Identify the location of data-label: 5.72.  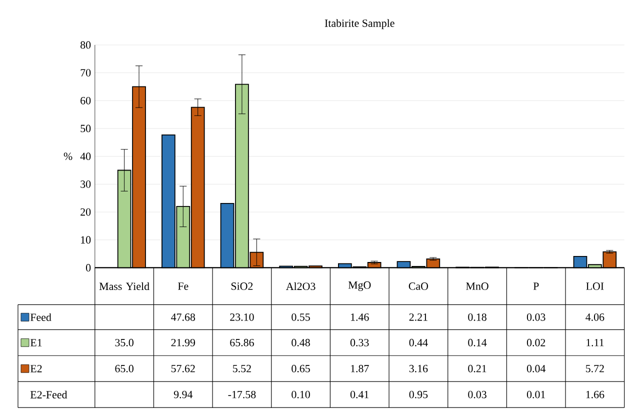
(595, 369).